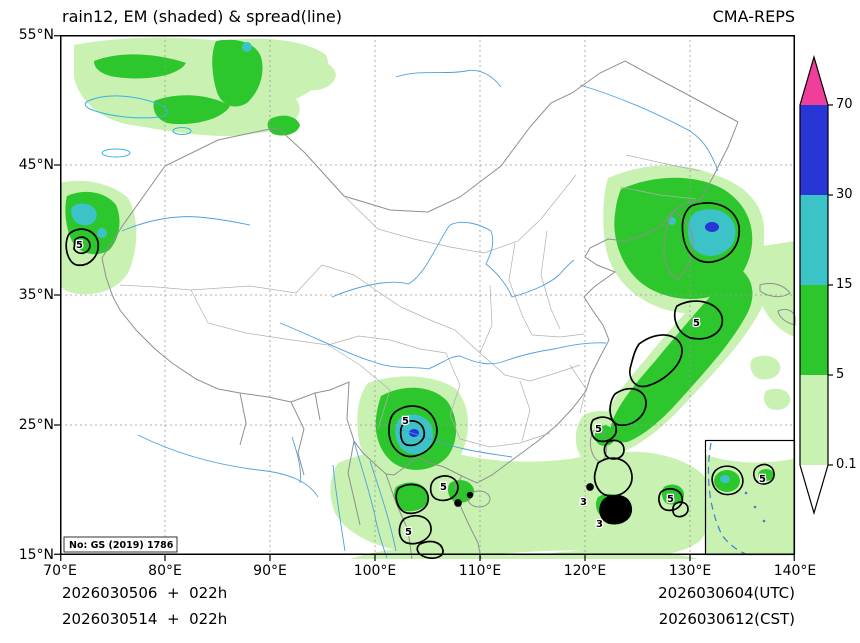 This screenshot has width=860, height=643. Describe the element at coordinates (844, 194) in the screenshot. I see `cb-label-30: 30` at that location.